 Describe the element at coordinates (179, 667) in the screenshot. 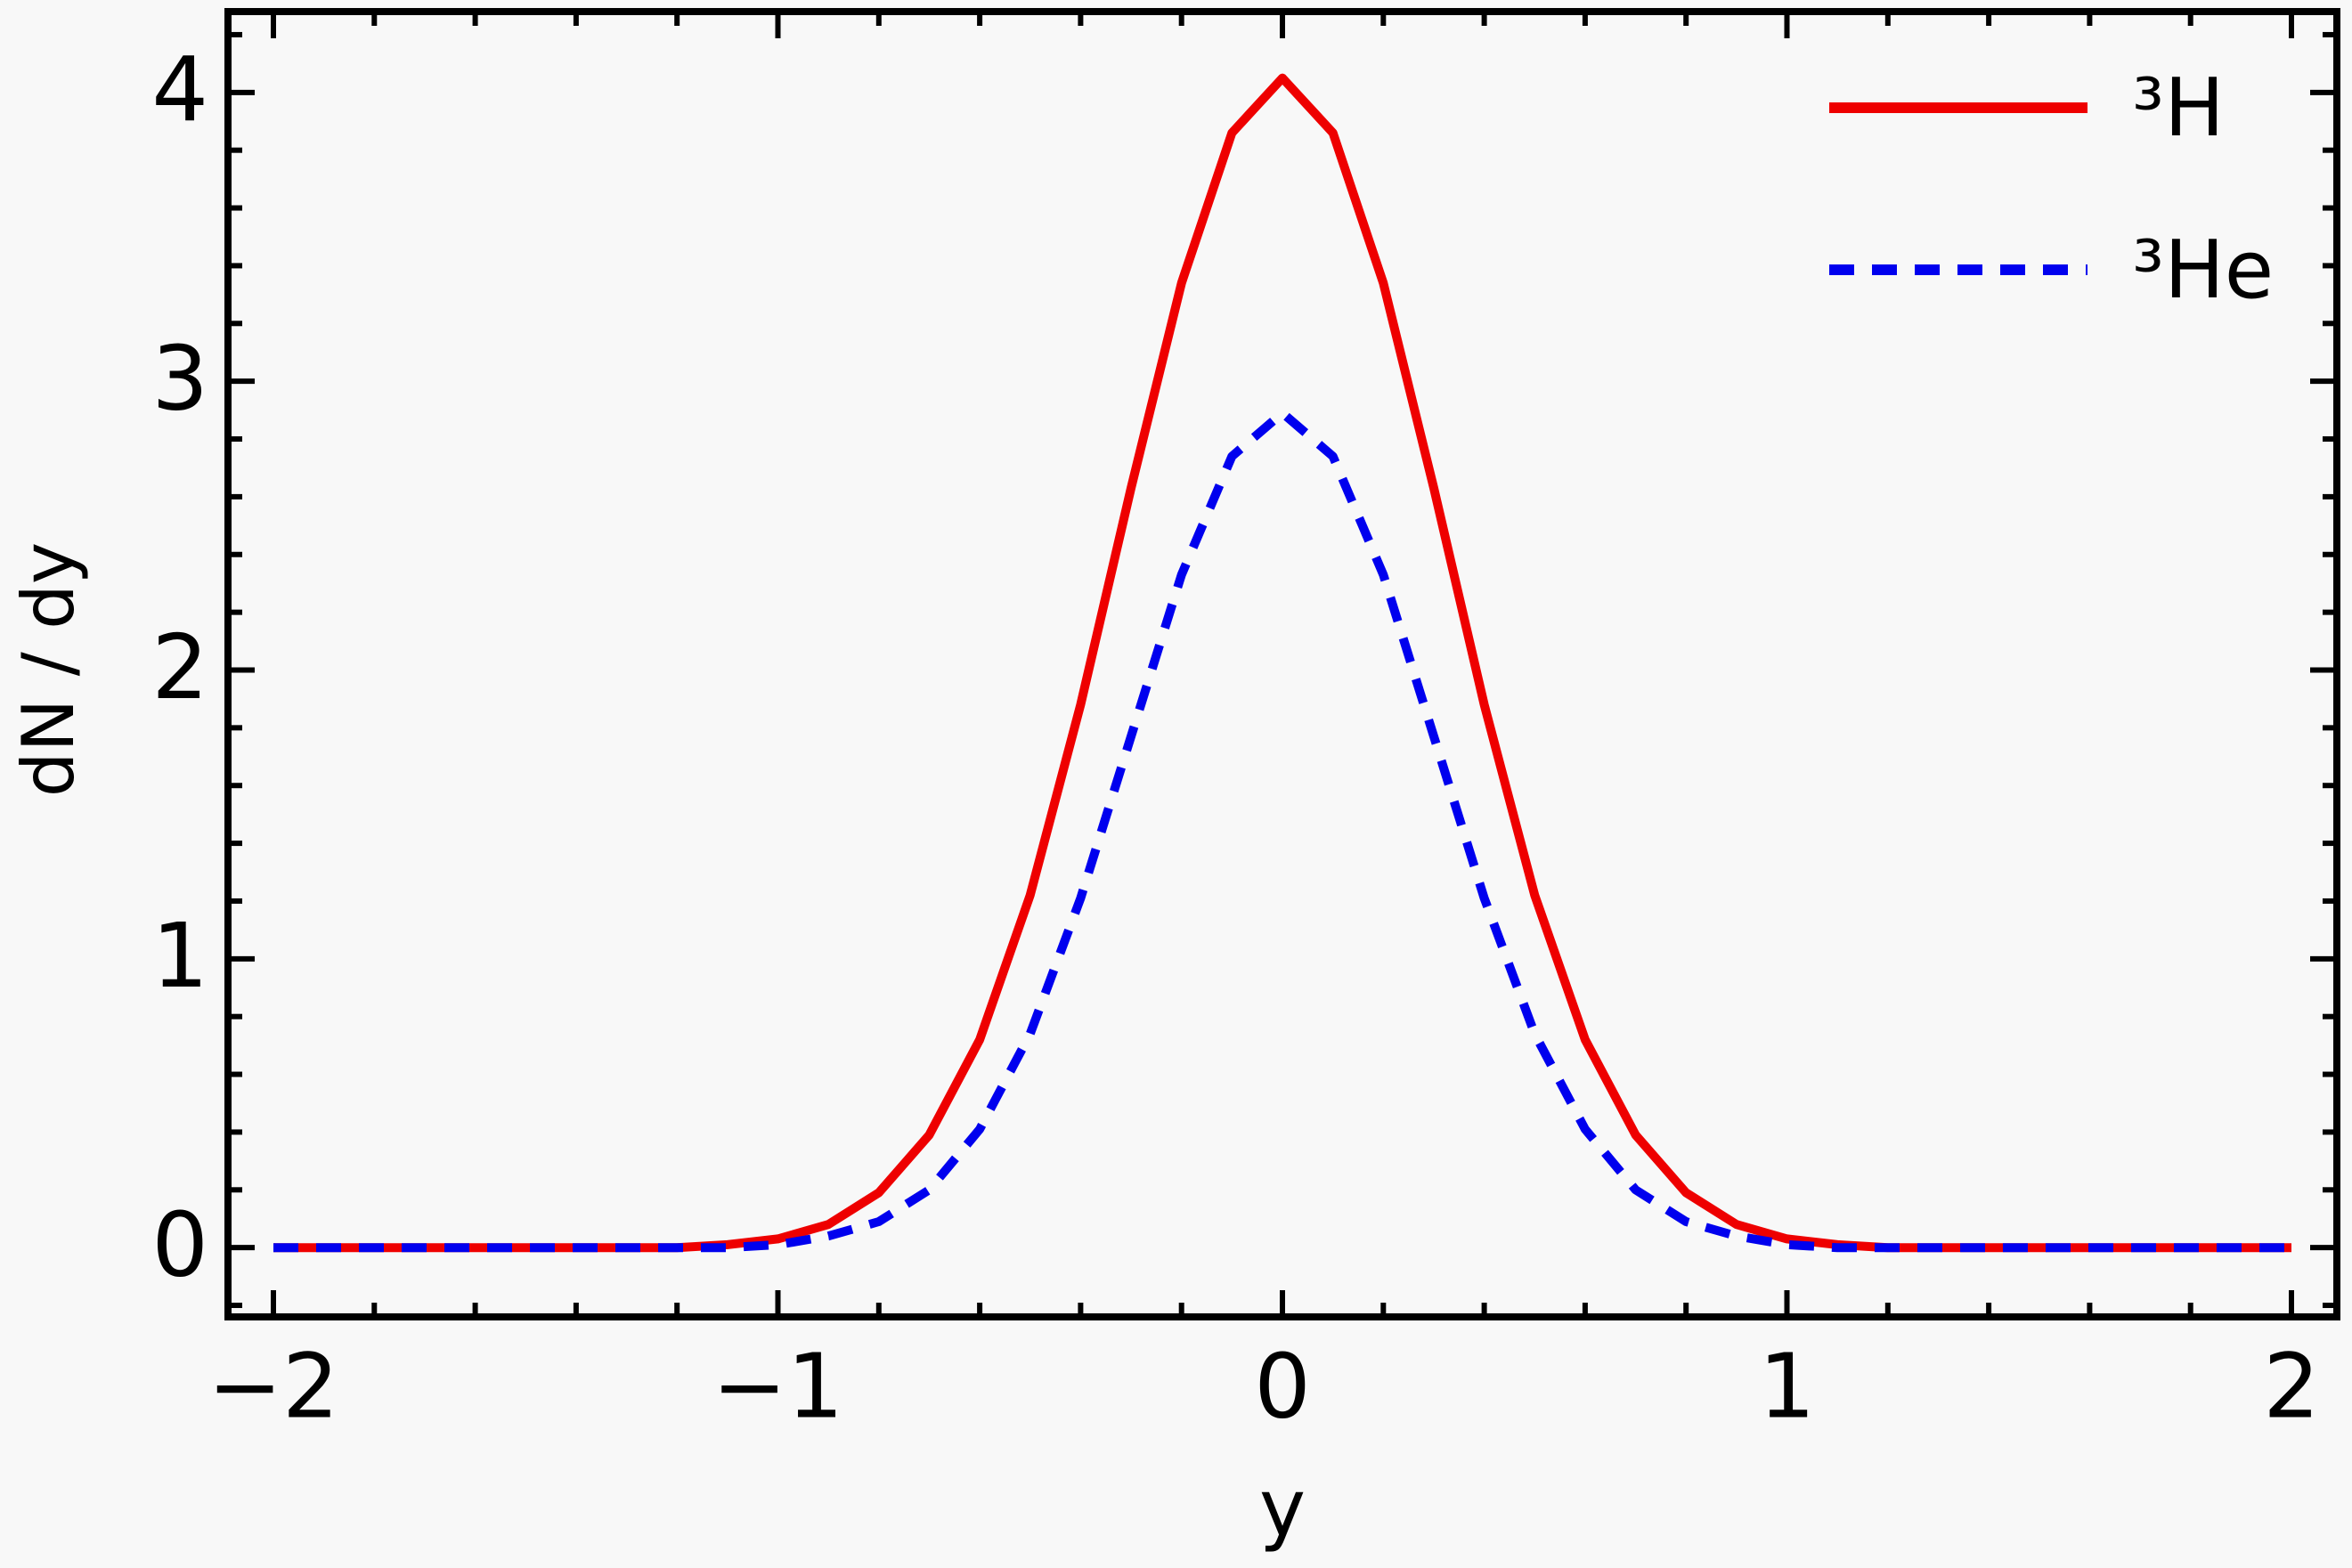

I see `y-tick-label: 2` at that location.